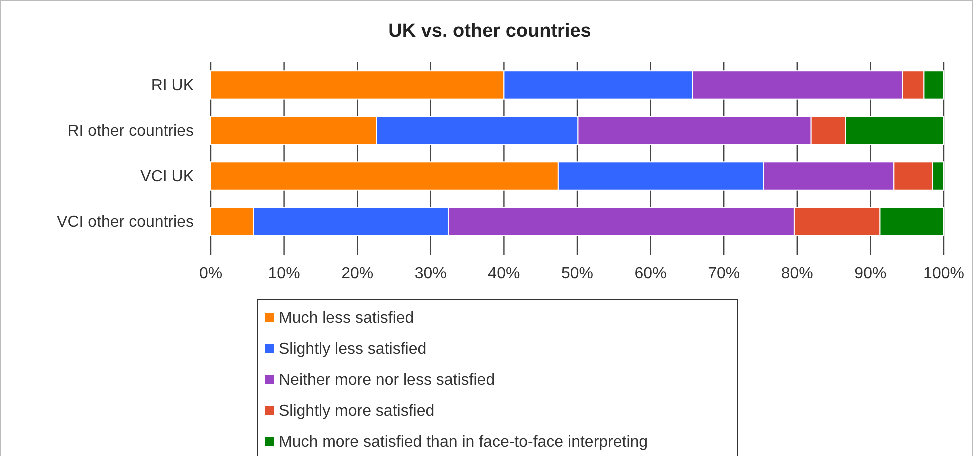 This screenshot has height=456, width=973. I want to click on x-tick-label: 70%, so click(724, 273).